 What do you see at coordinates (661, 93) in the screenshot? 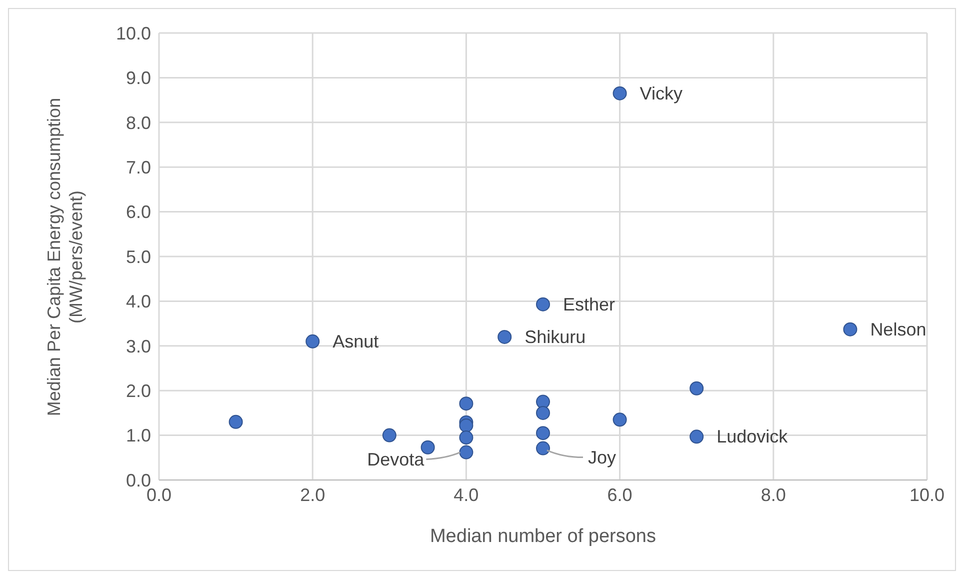
I see `annotation: Vicky` at bounding box center [661, 93].